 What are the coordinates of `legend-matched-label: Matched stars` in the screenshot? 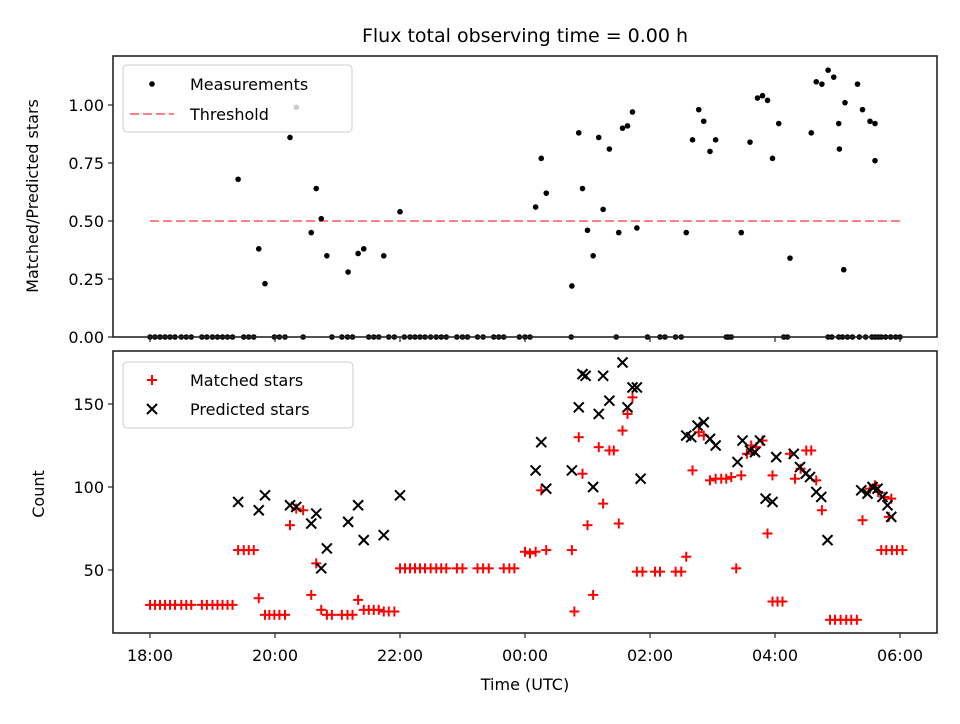 It's located at (246, 380).